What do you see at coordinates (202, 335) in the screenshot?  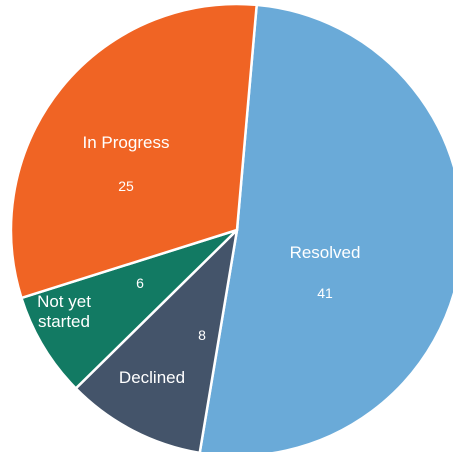 I see `value-label: 8` at bounding box center [202, 335].